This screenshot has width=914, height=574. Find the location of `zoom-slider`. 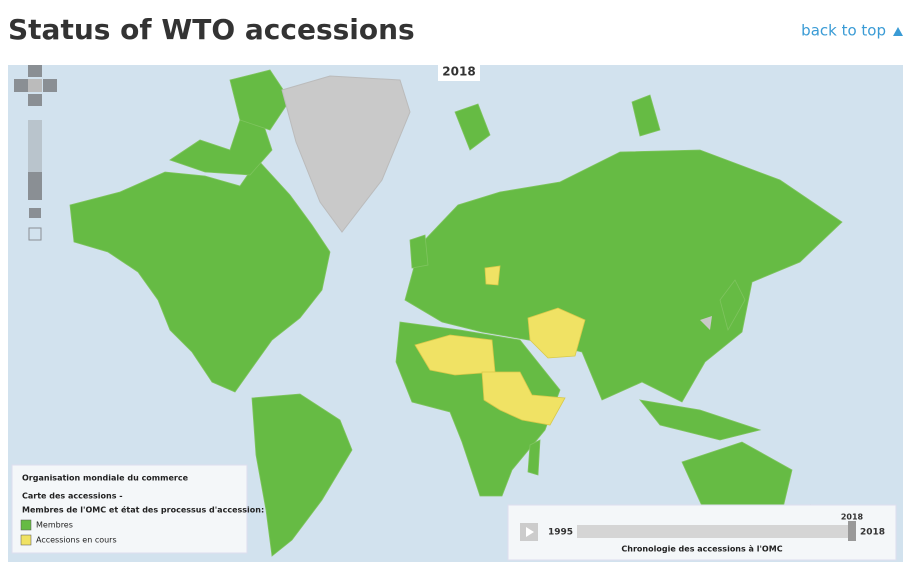

zoom-slider is located at coordinates (35, 186).